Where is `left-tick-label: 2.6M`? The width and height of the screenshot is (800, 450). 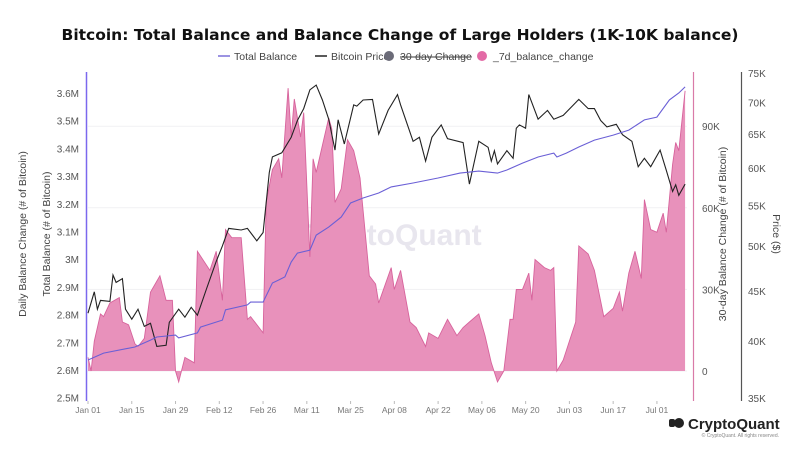 left-tick-label: 2.6M is located at coordinates (68, 371).